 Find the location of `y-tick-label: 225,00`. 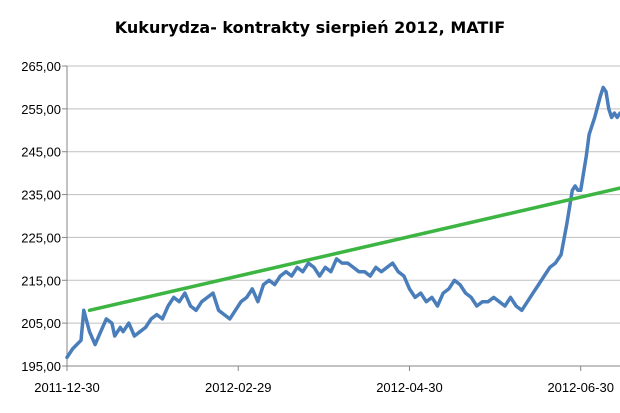

y-tick-label: 225,00 is located at coordinates (41, 237).